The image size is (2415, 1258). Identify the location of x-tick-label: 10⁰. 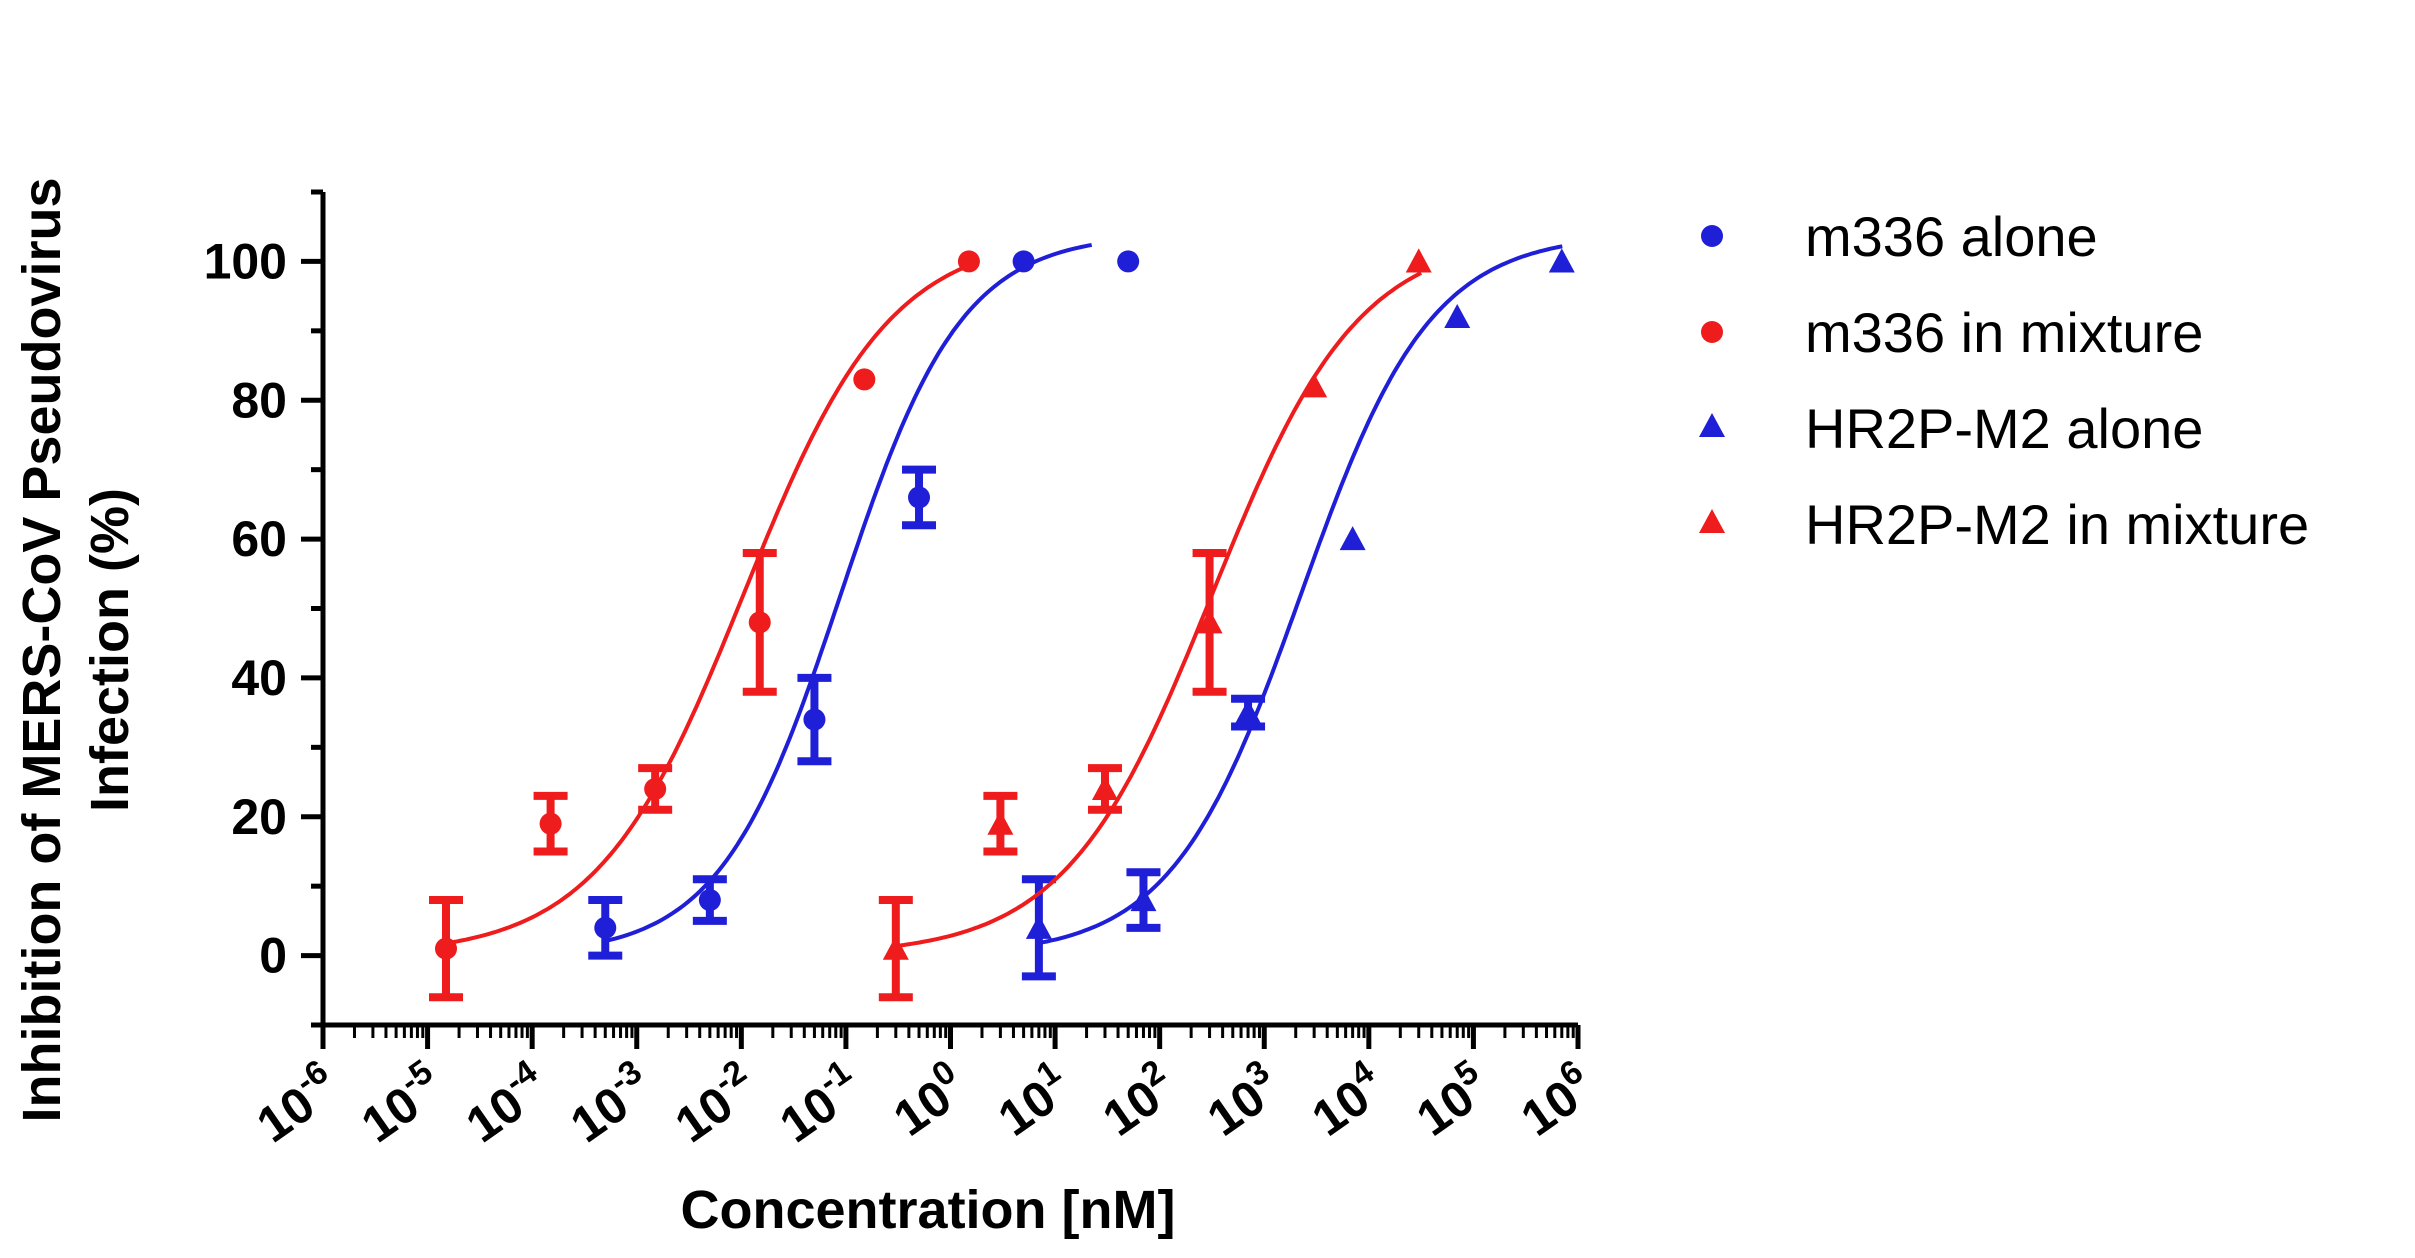
(928, 1099).